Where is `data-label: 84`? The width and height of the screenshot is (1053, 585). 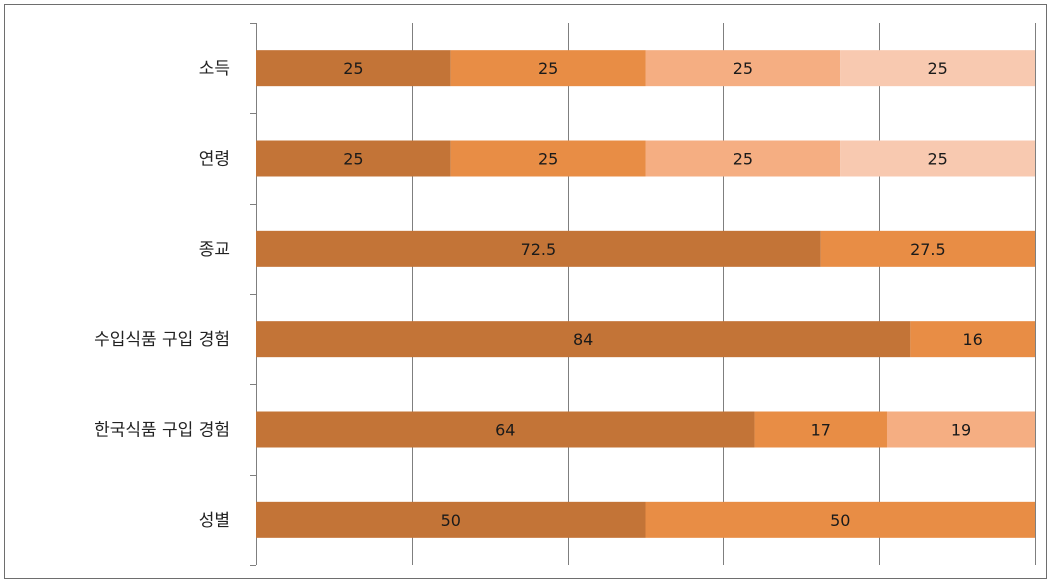 data-label: 84 is located at coordinates (583, 339).